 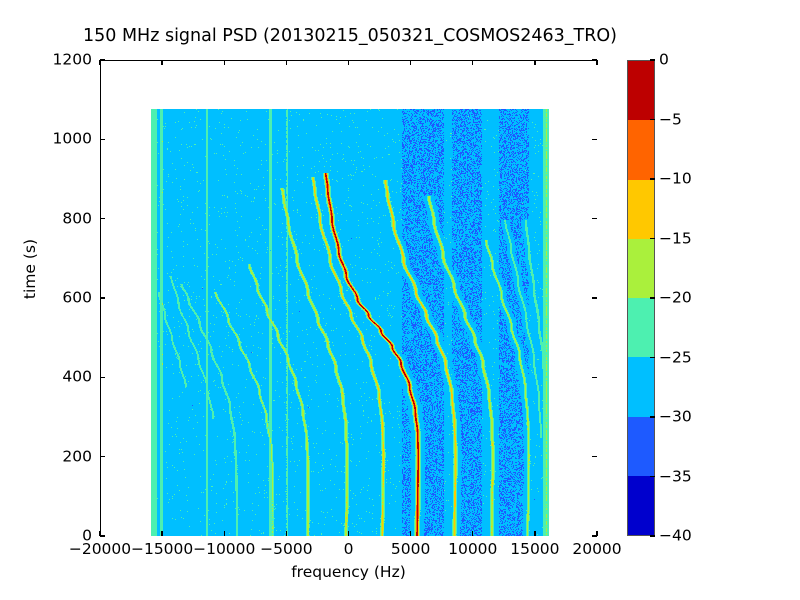 I want to click on x-axis-label: frequency (Hz), so click(x=348, y=572).